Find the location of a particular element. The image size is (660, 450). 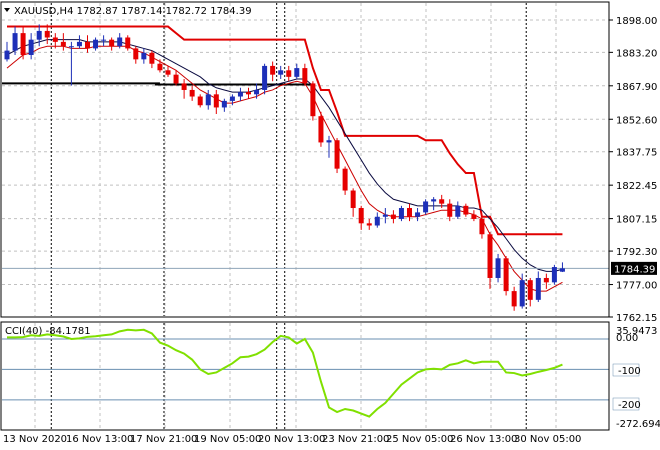

time-tick-label: 25 Nov 05:00 is located at coordinates (419, 439).